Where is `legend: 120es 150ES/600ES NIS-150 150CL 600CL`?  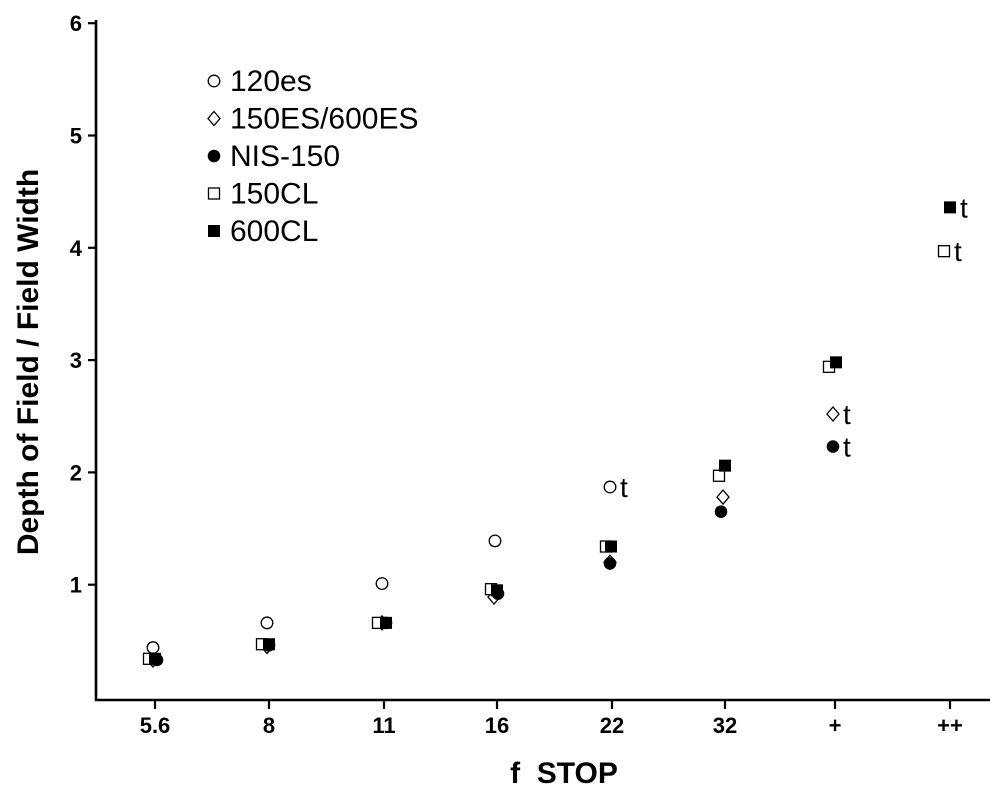
legend: 120es 150ES/600ES NIS-150 150CL 600CL is located at coordinates (312, 156).